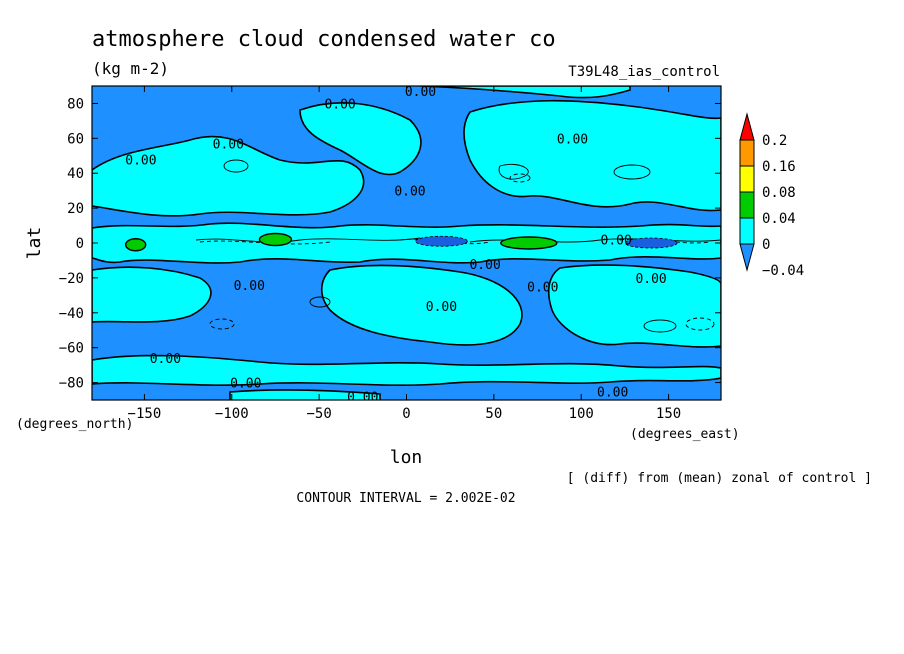 This screenshot has height=654, width=904. I want to click on y-tick-label: −80, so click(71, 384).